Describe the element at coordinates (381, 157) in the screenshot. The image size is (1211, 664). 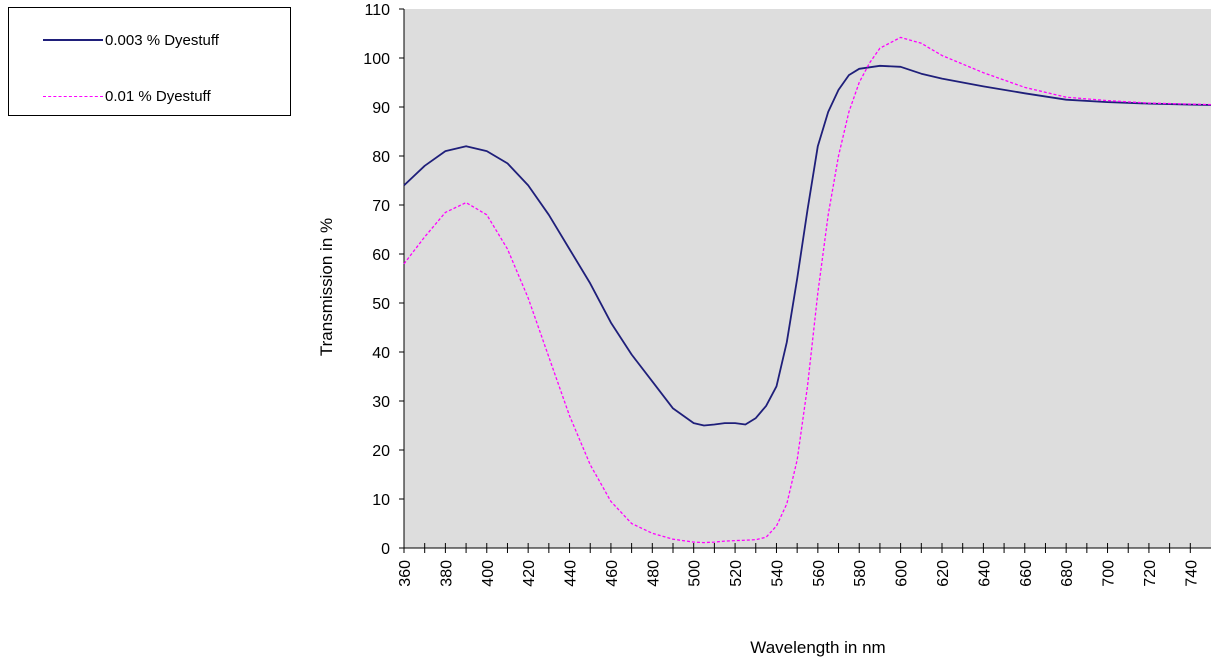
I see `y-tick-label: 80` at that location.